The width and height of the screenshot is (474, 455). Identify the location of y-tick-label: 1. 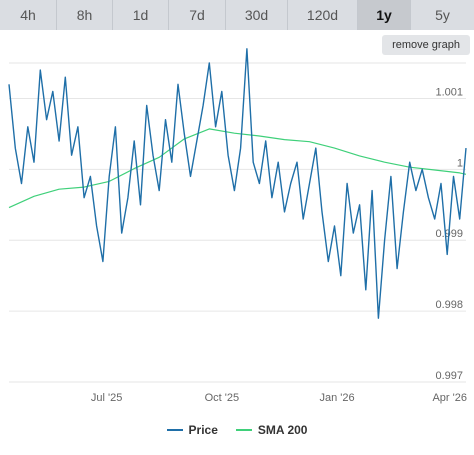
(460, 163).